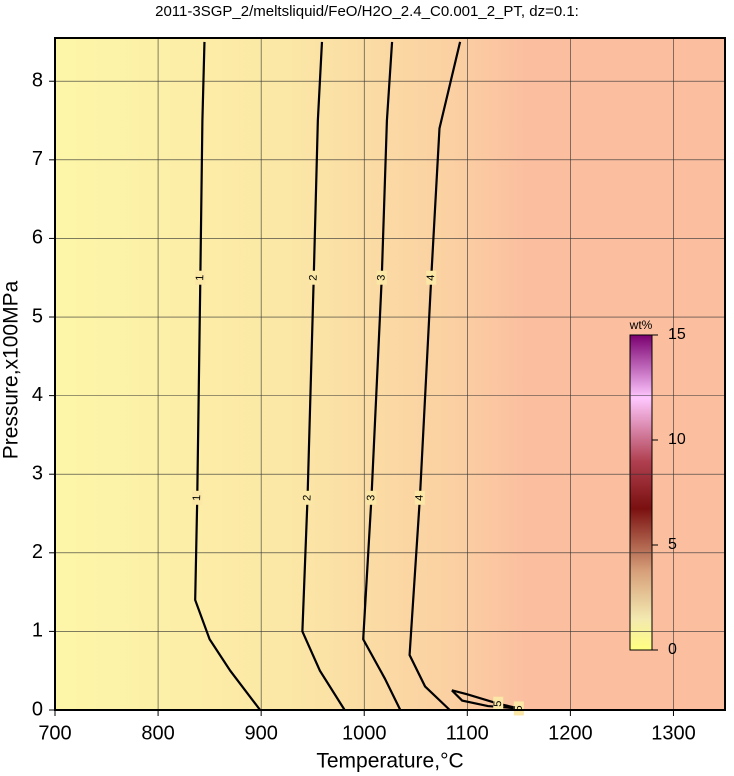 The width and height of the screenshot is (734, 776). I want to click on colorbar-tick-label: 15, so click(677, 334).